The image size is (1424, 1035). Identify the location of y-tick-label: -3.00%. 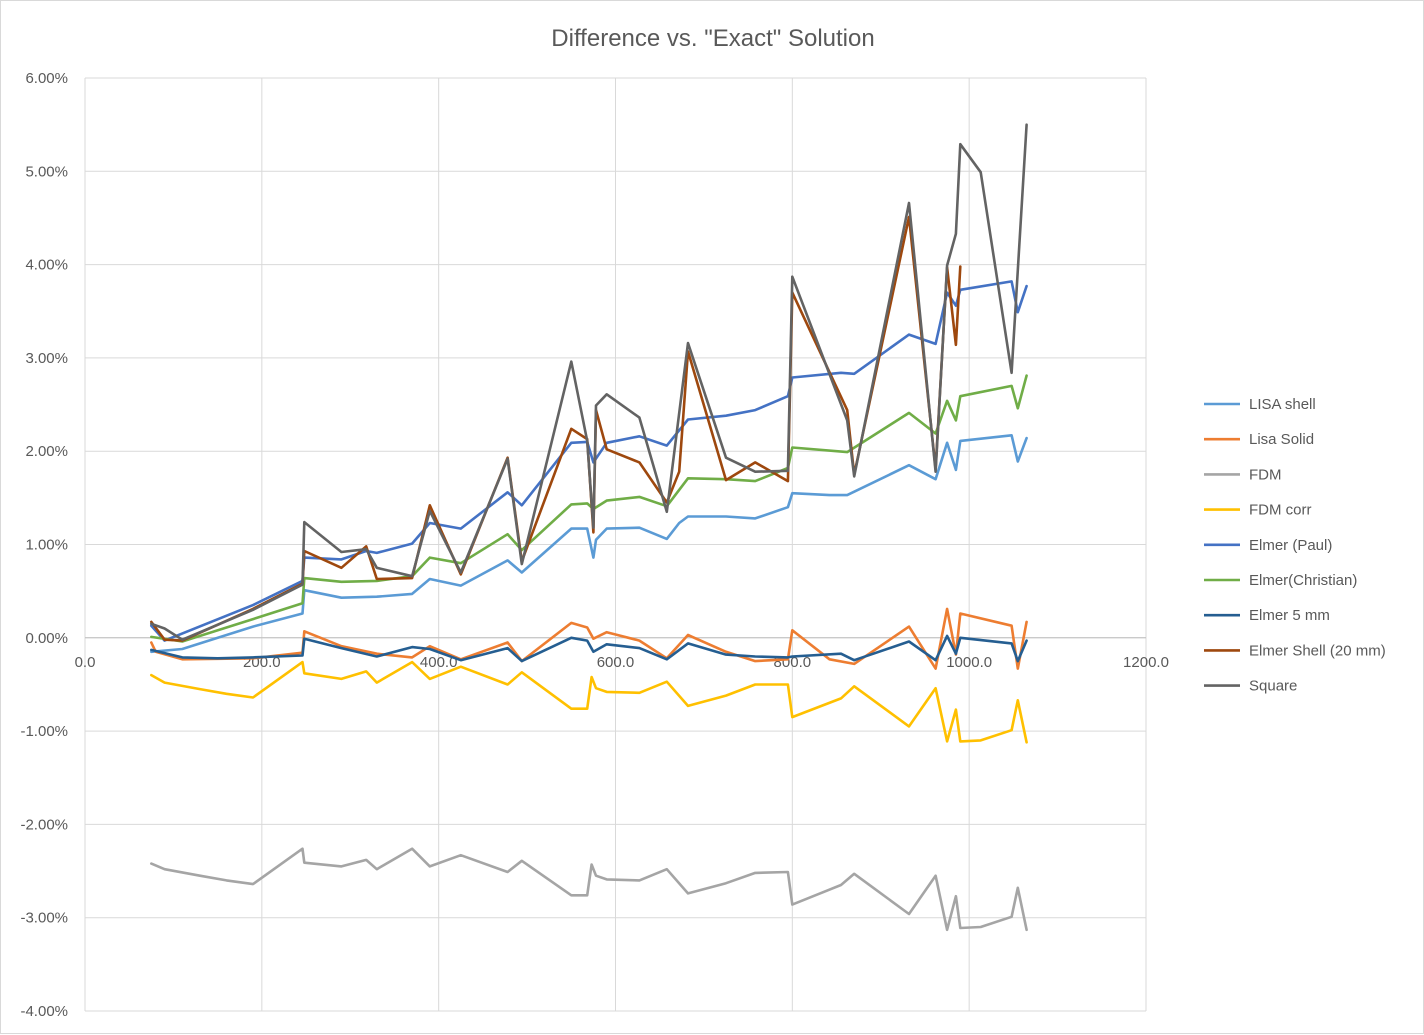
(44, 918).